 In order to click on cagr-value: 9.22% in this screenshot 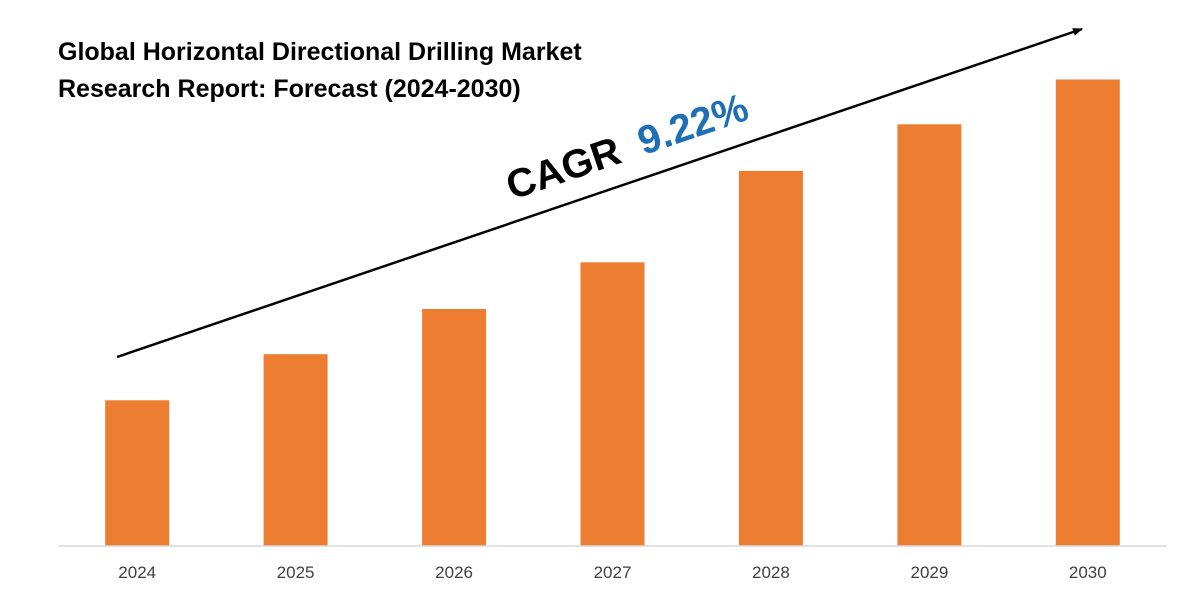, I will do `click(693, 125)`.